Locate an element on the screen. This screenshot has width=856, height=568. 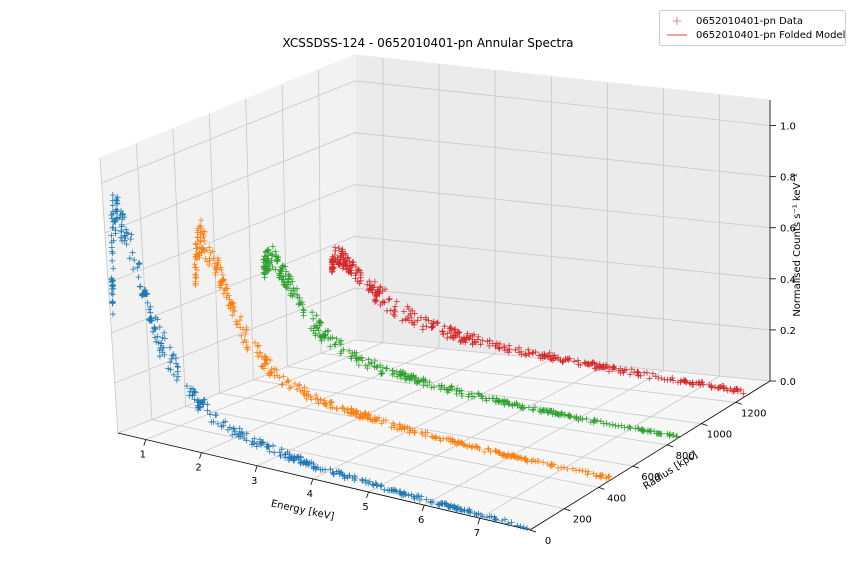
legend-label: 0652010401-pn Folded Model is located at coordinates (771, 35).